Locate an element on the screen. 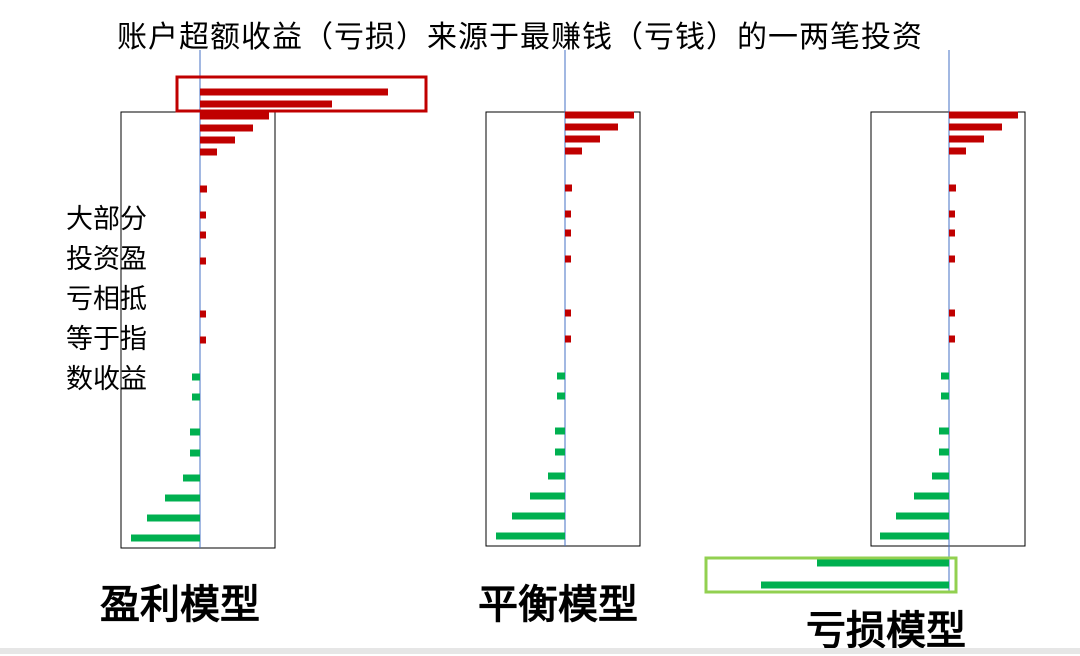 Image resolution: width=1080 pixels, height=656 pixels. panel-label-loss-model: 亏损模型 is located at coordinates (886, 631).